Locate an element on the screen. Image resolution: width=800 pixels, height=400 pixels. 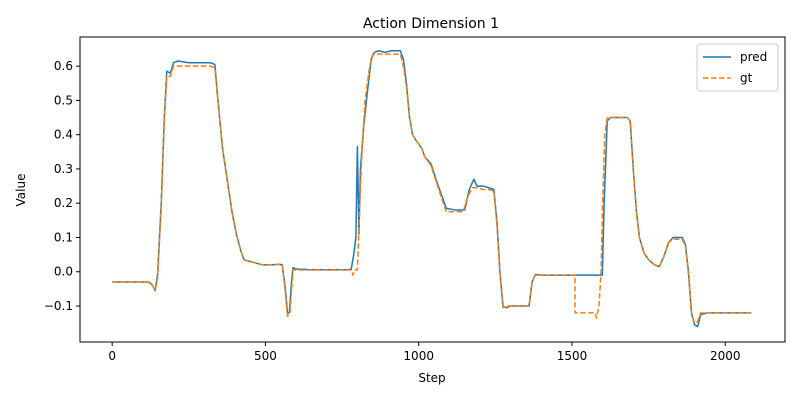
y-tick-label: 0.2 is located at coordinates (63, 203).